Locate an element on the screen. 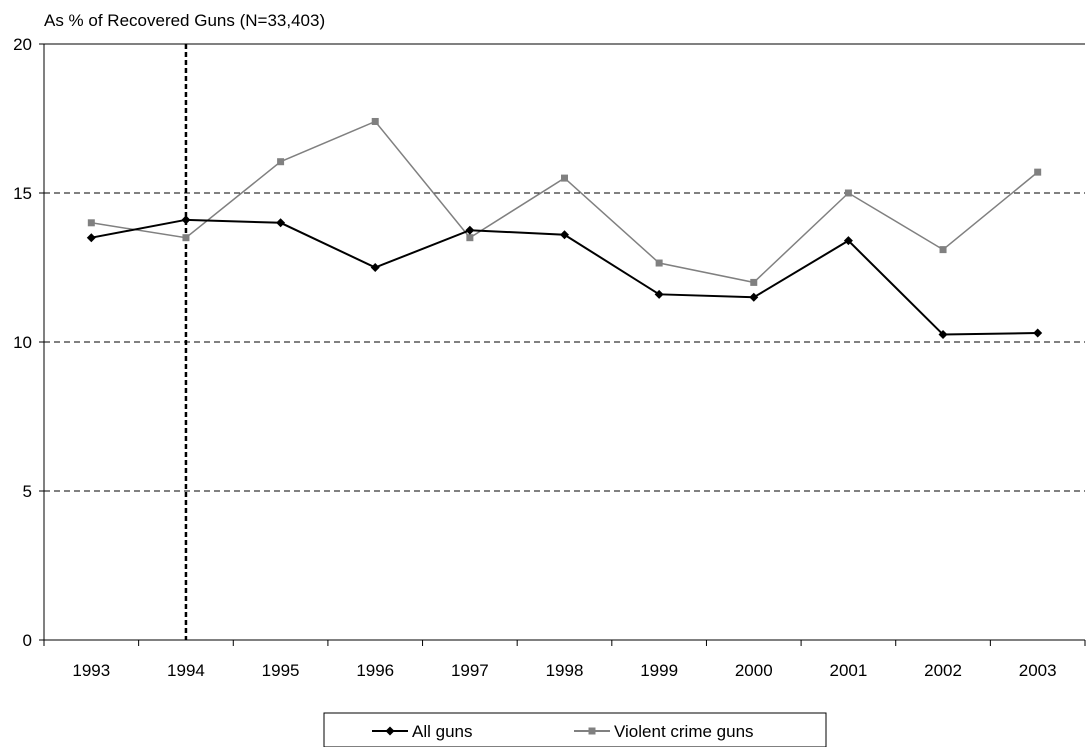 The height and width of the screenshot is (747, 1088). x-tick-label-1997: 1997 is located at coordinates (470, 670).